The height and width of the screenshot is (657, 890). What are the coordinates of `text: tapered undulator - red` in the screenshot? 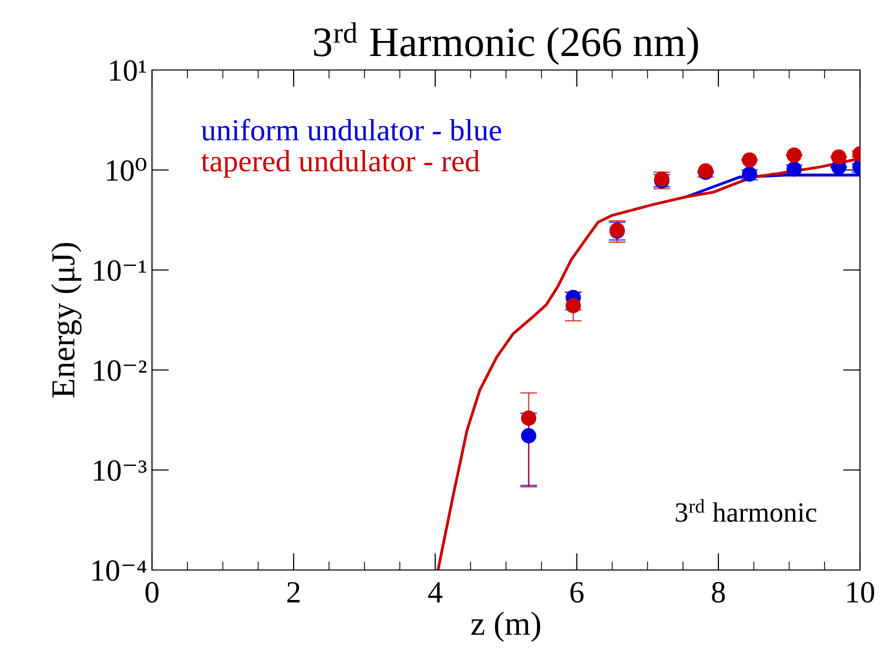 It's located at (340, 164).